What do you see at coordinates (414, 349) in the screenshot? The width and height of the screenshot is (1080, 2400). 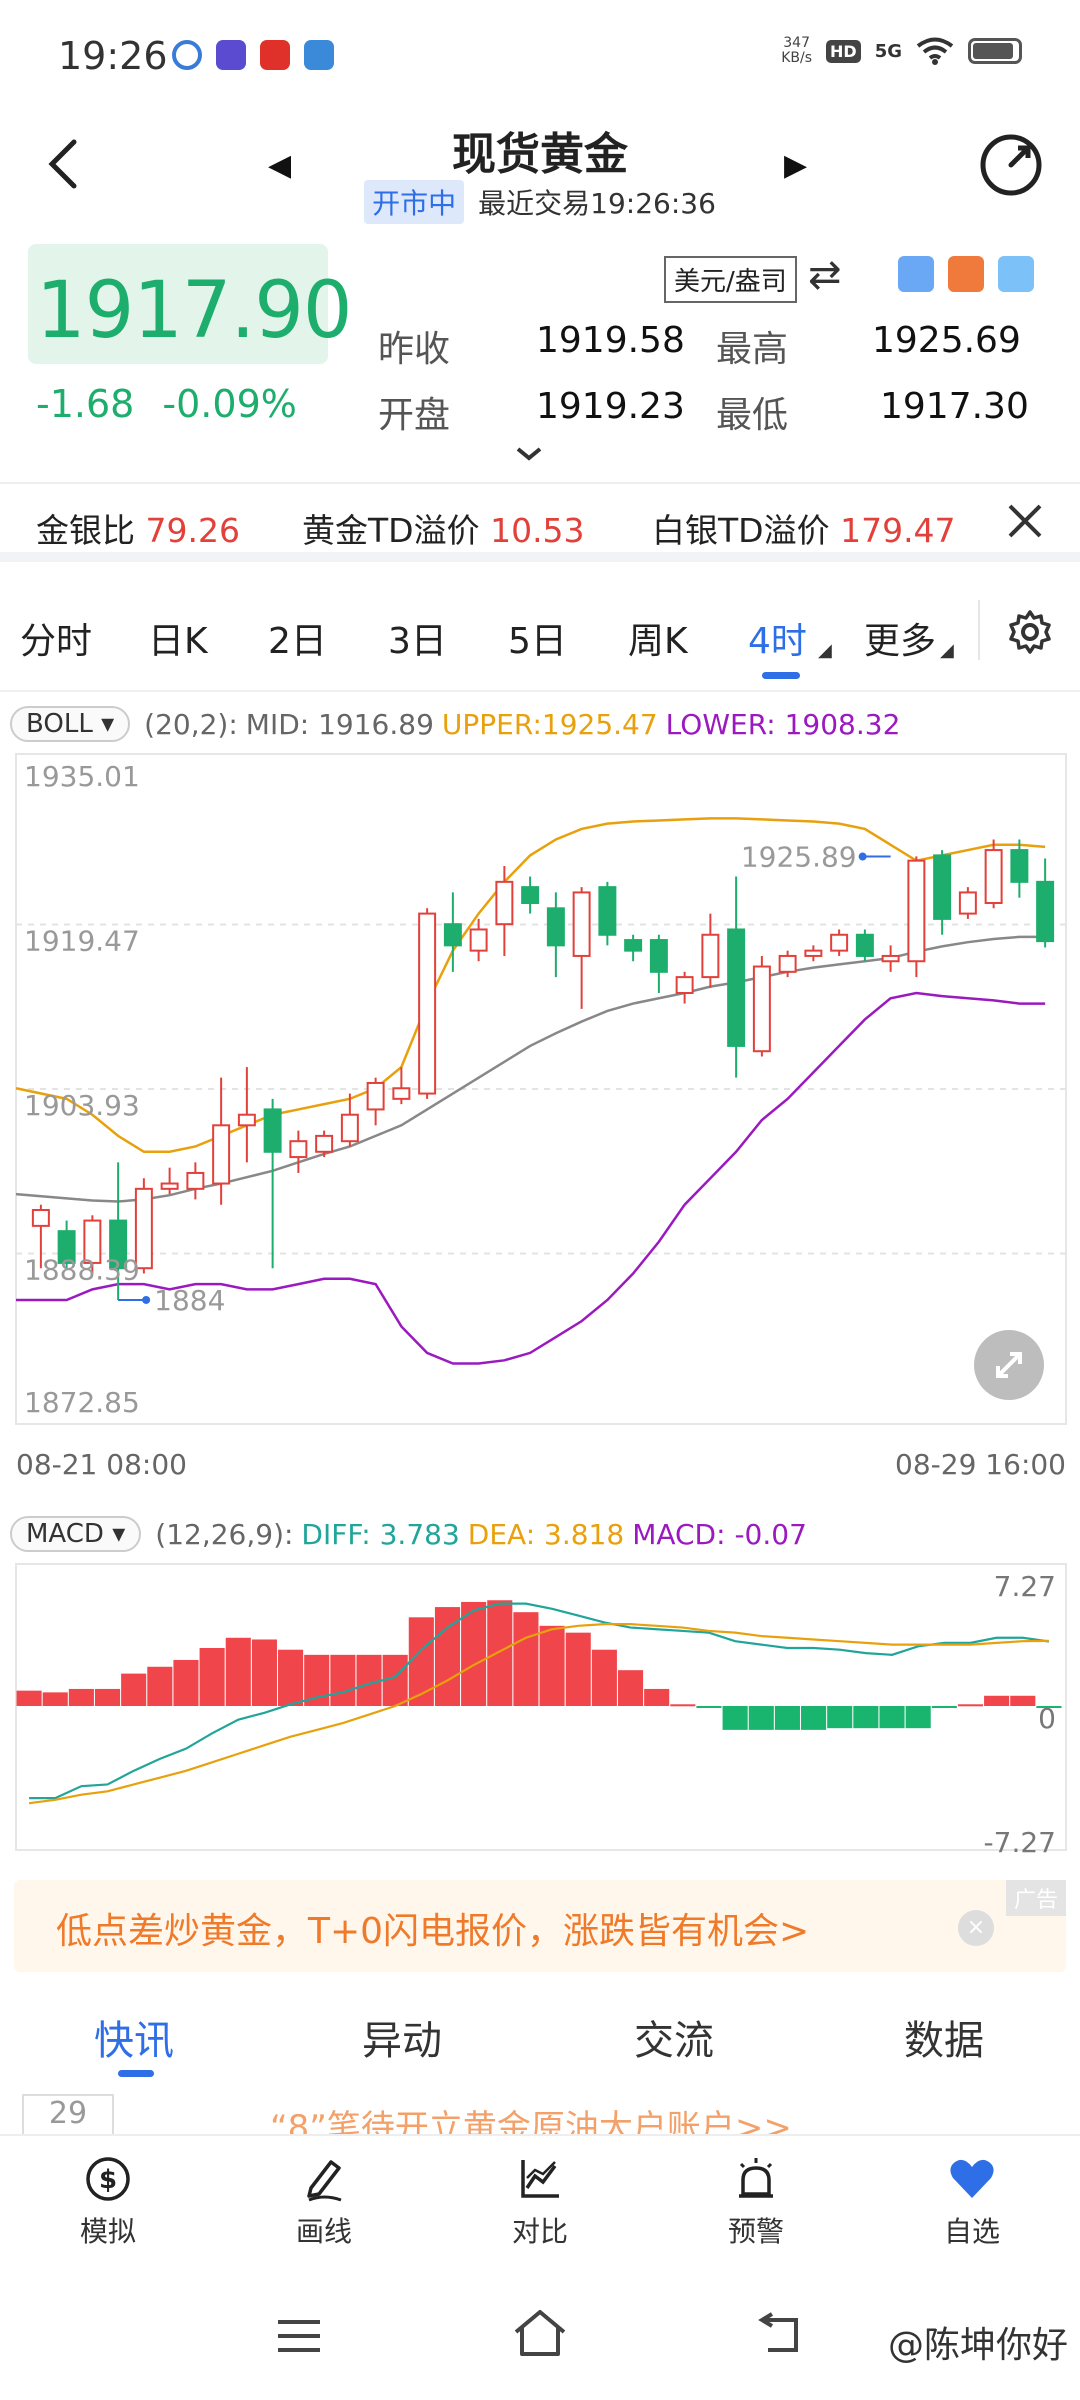 I see `prev-close-label: 昨收` at bounding box center [414, 349].